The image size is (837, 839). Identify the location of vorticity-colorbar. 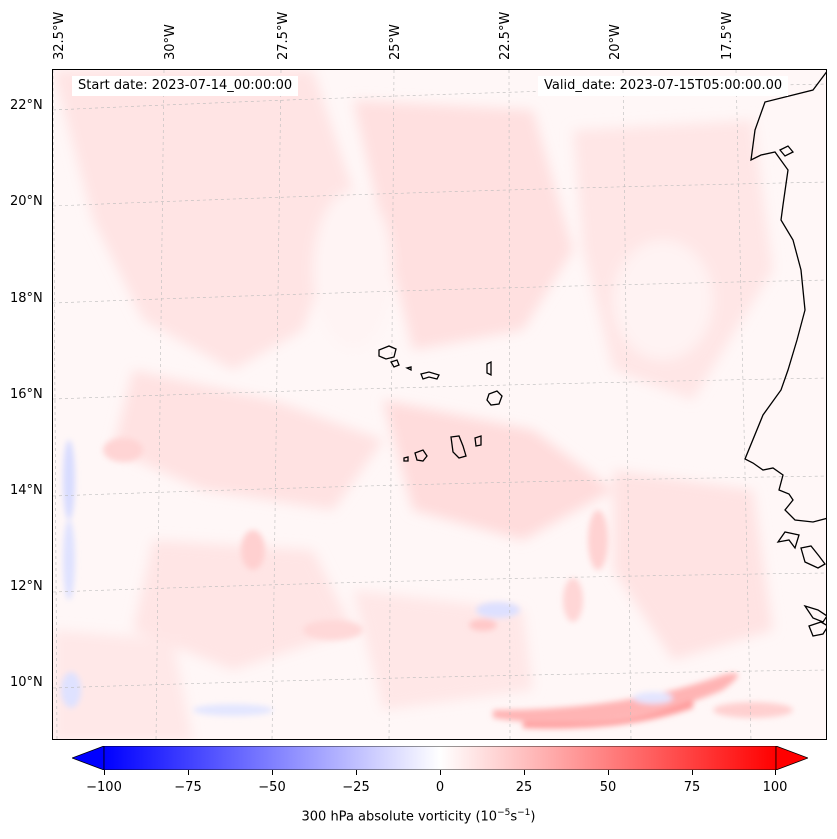
(440, 758).